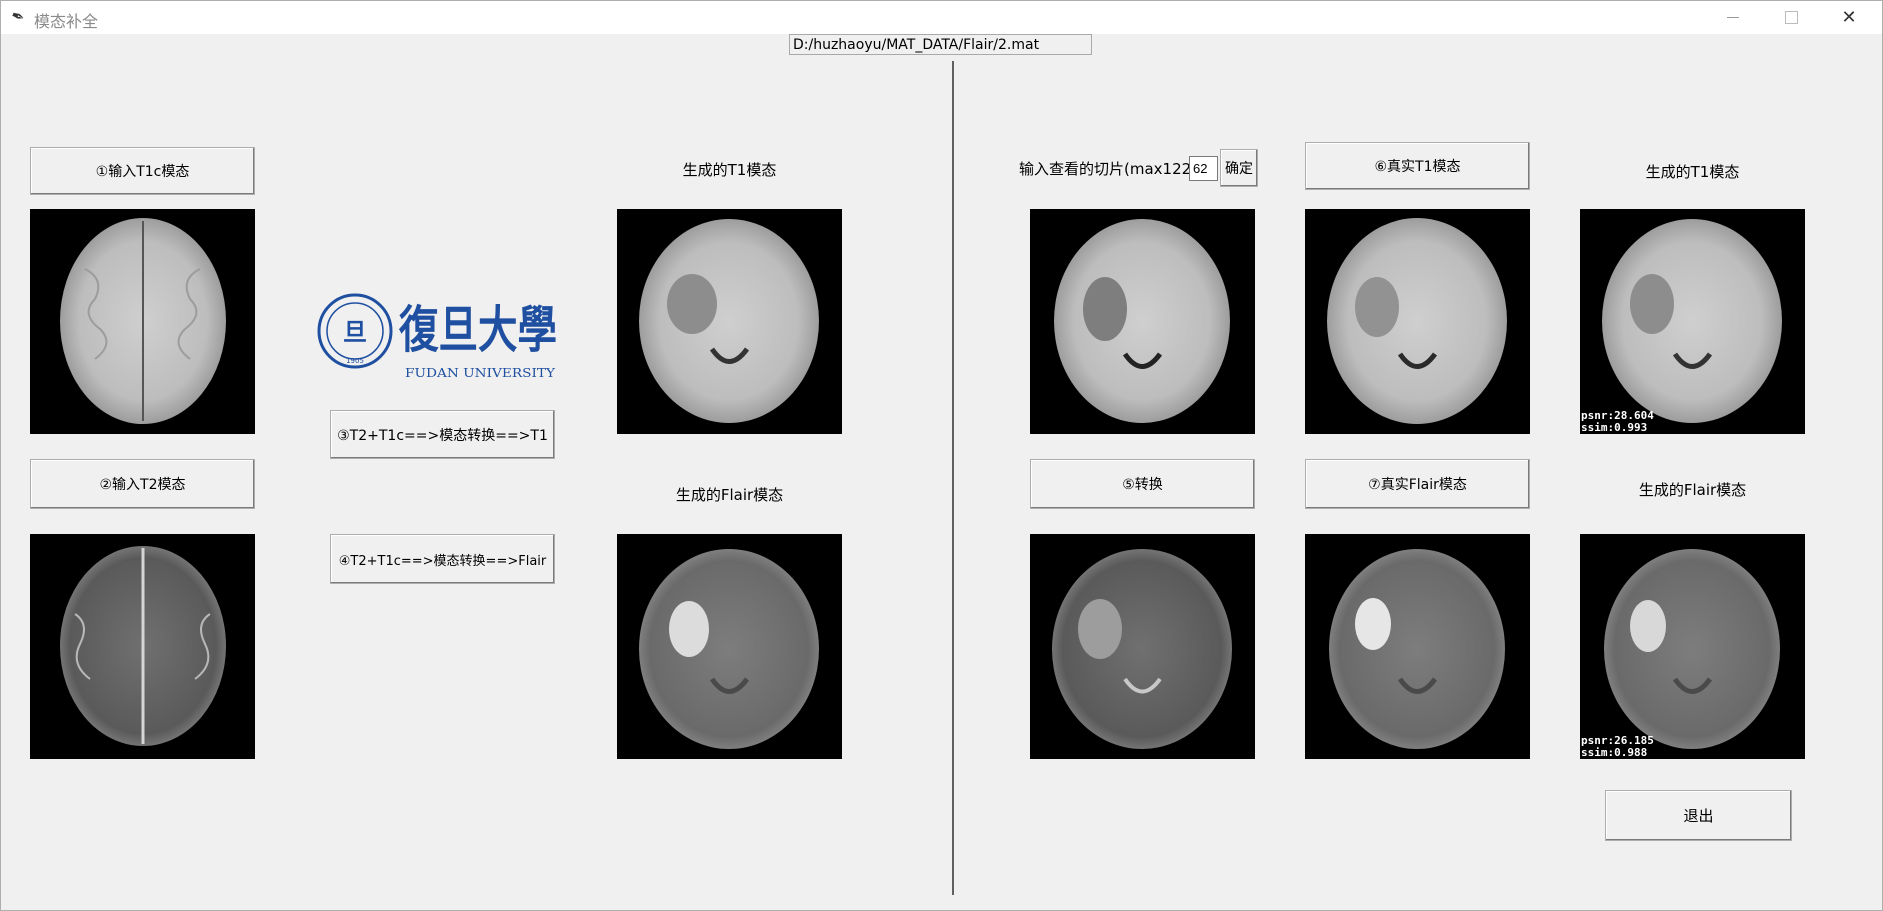  I want to click on generated-flair-image, so click(729, 646).